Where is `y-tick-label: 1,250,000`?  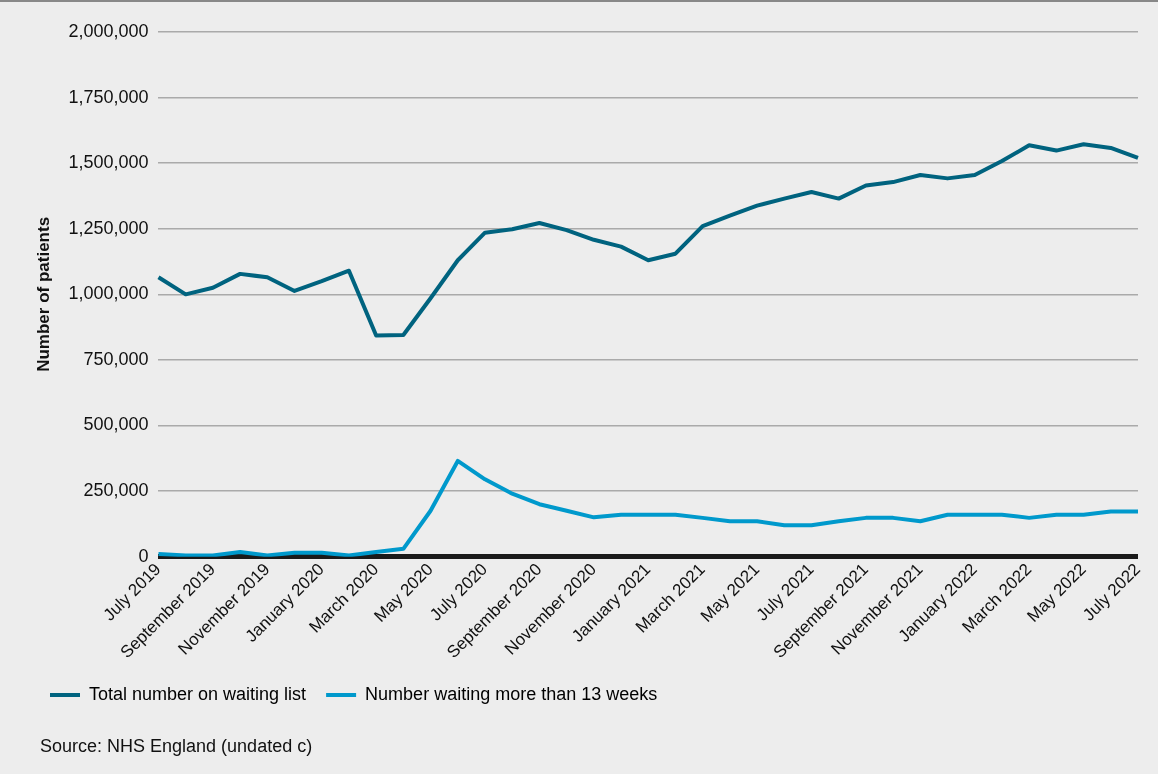
y-tick-label: 1,250,000 is located at coordinates (108, 227).